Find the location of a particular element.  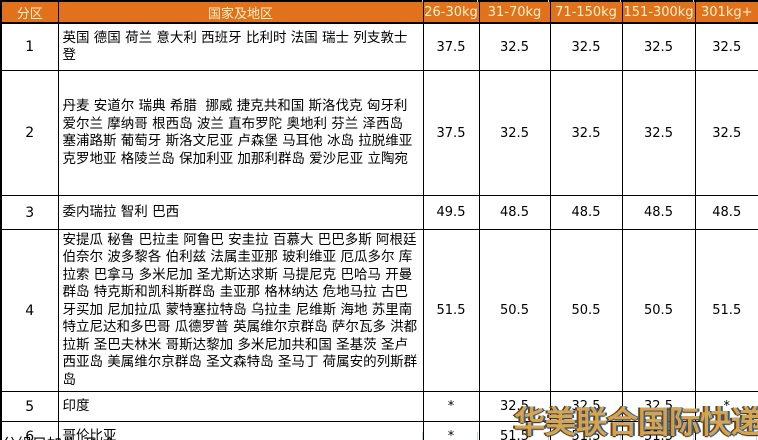

col-header-31-70kg: 31-70kg is located at coordinates (514, 12).